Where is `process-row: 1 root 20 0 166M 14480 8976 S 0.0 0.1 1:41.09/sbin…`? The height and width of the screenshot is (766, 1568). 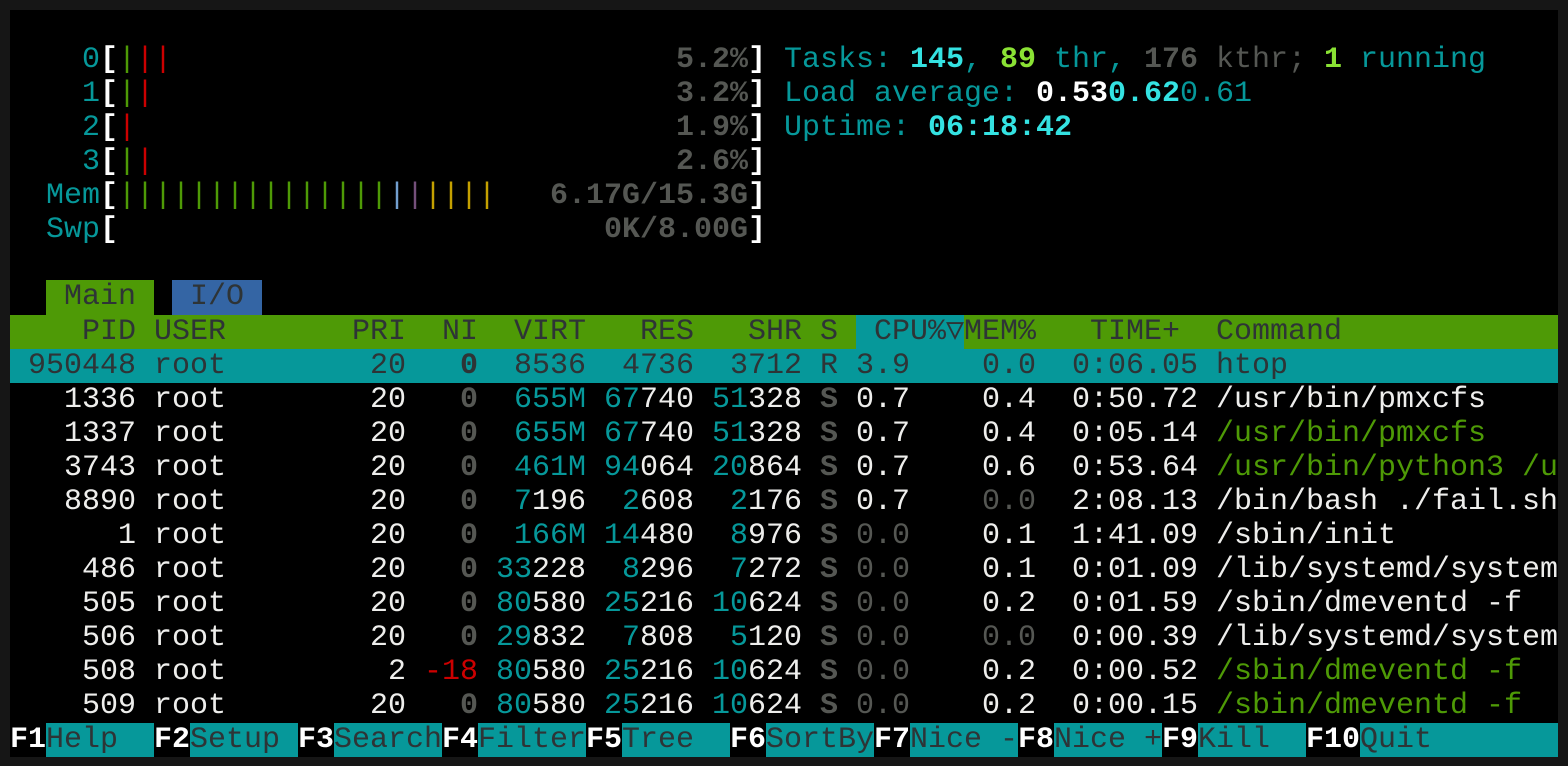
process-row: 1 root 20 0 166M 14480 8976 S 0.0 0.1 1:41.09/sbin… is located at coordinates (784, 536).